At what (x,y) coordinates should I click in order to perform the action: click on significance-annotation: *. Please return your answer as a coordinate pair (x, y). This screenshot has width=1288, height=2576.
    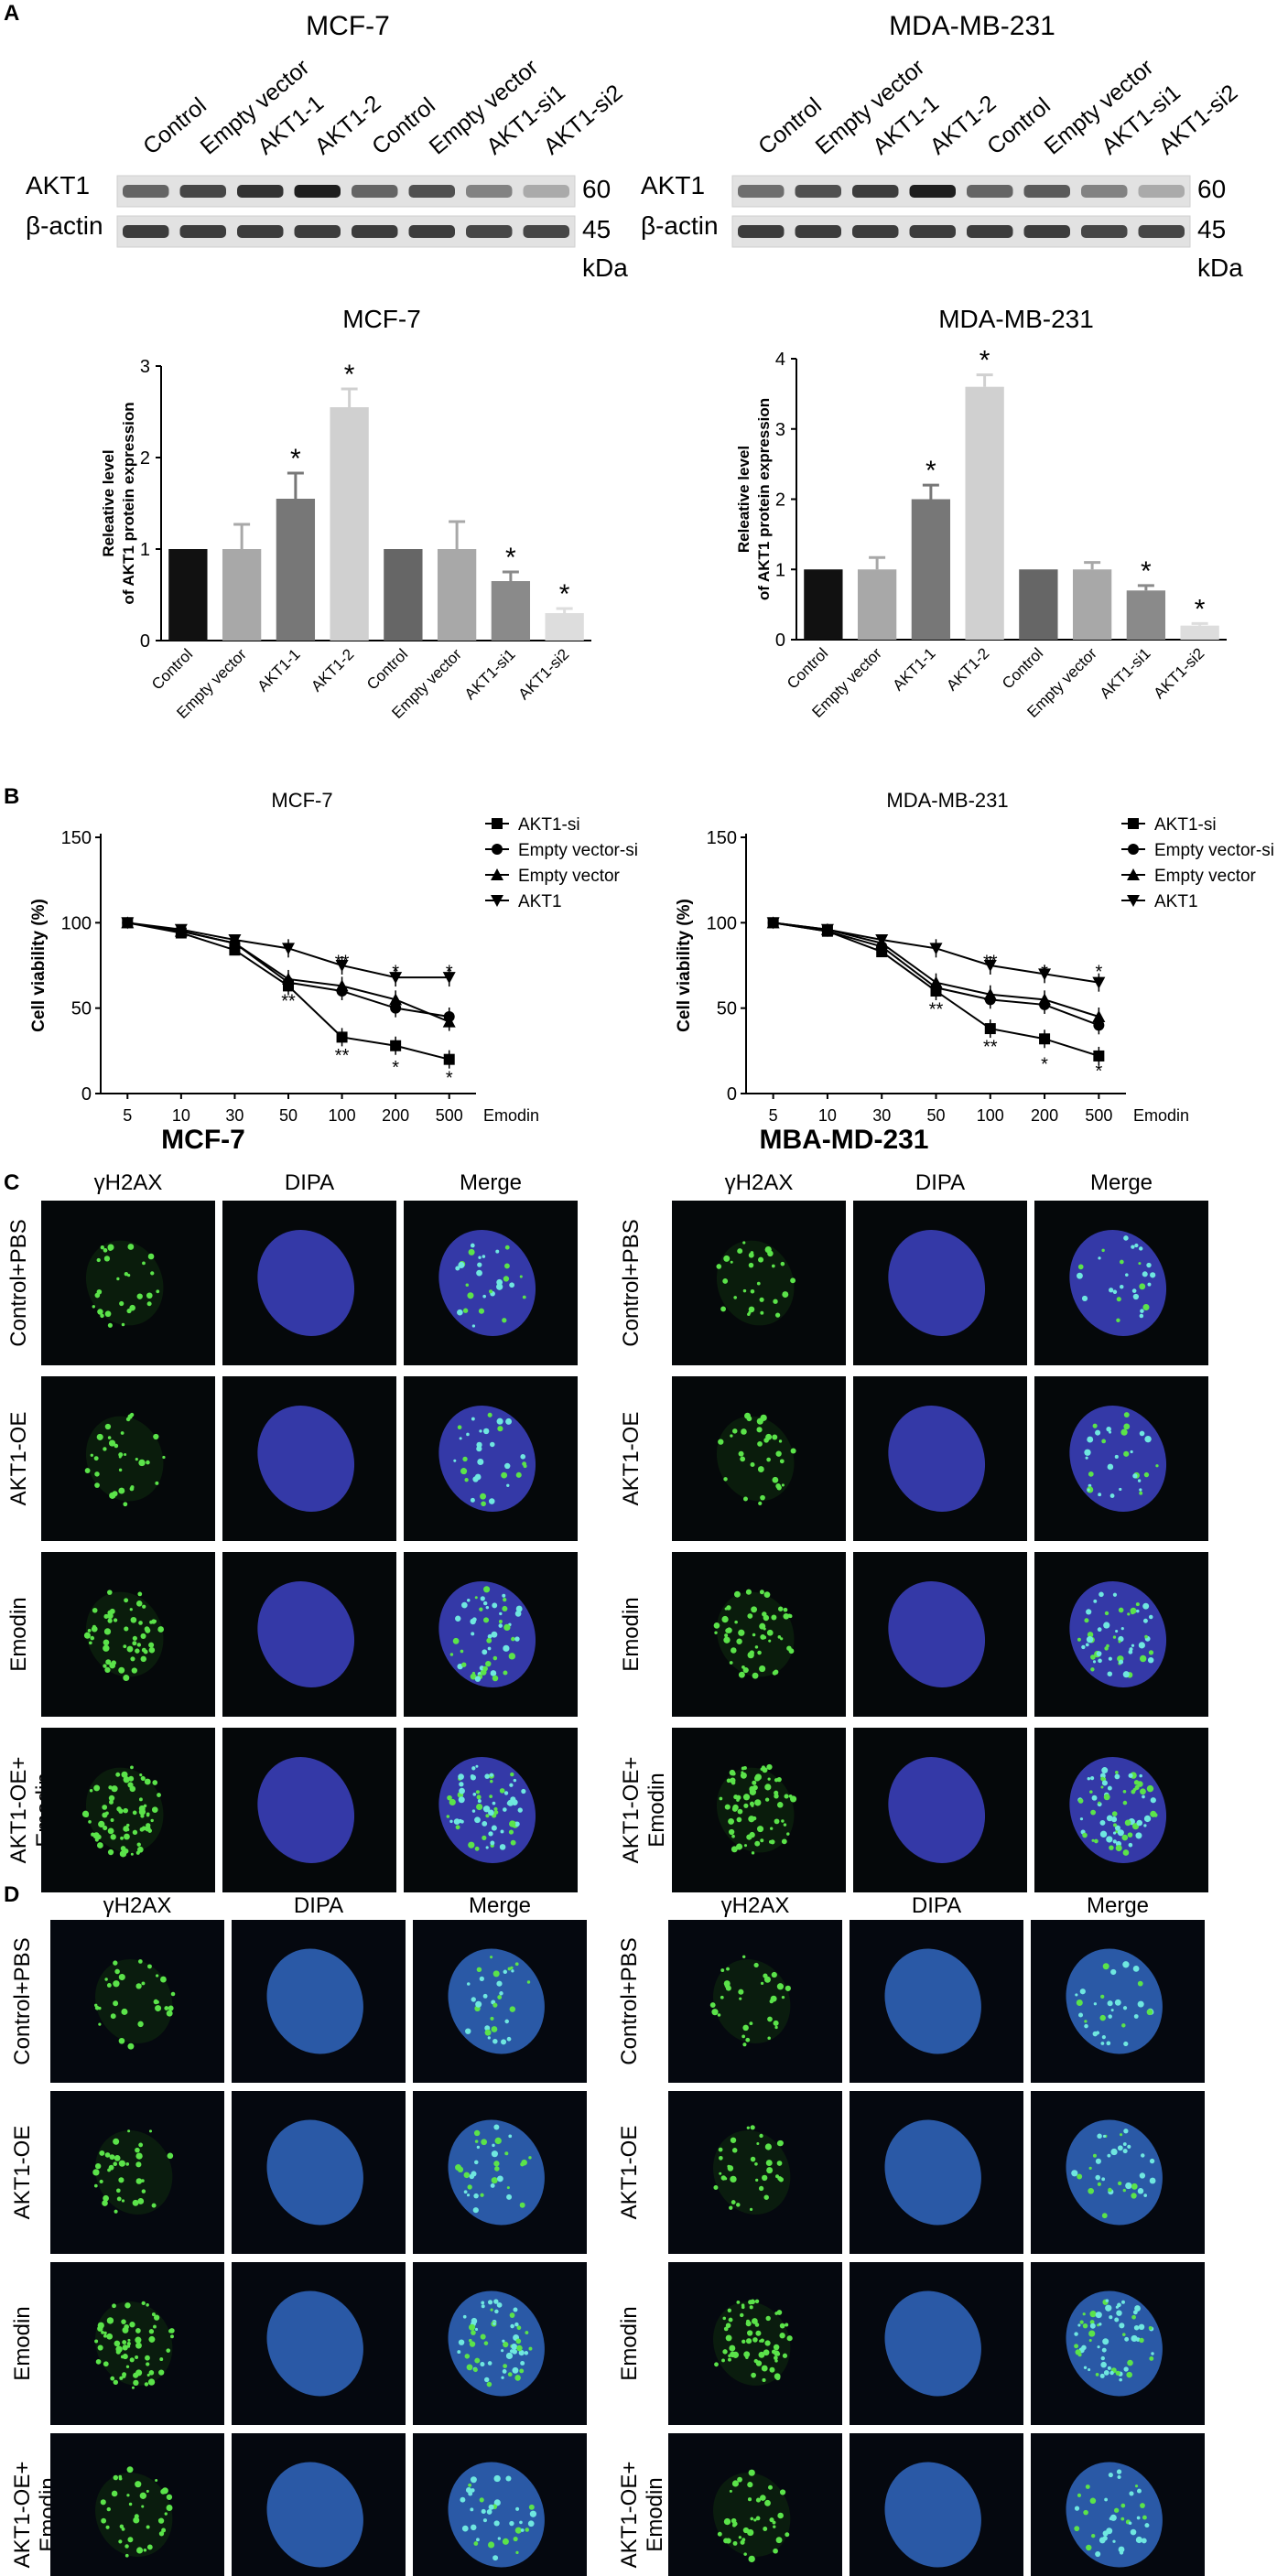
    Looking at the image, I should click on (396, 1068).